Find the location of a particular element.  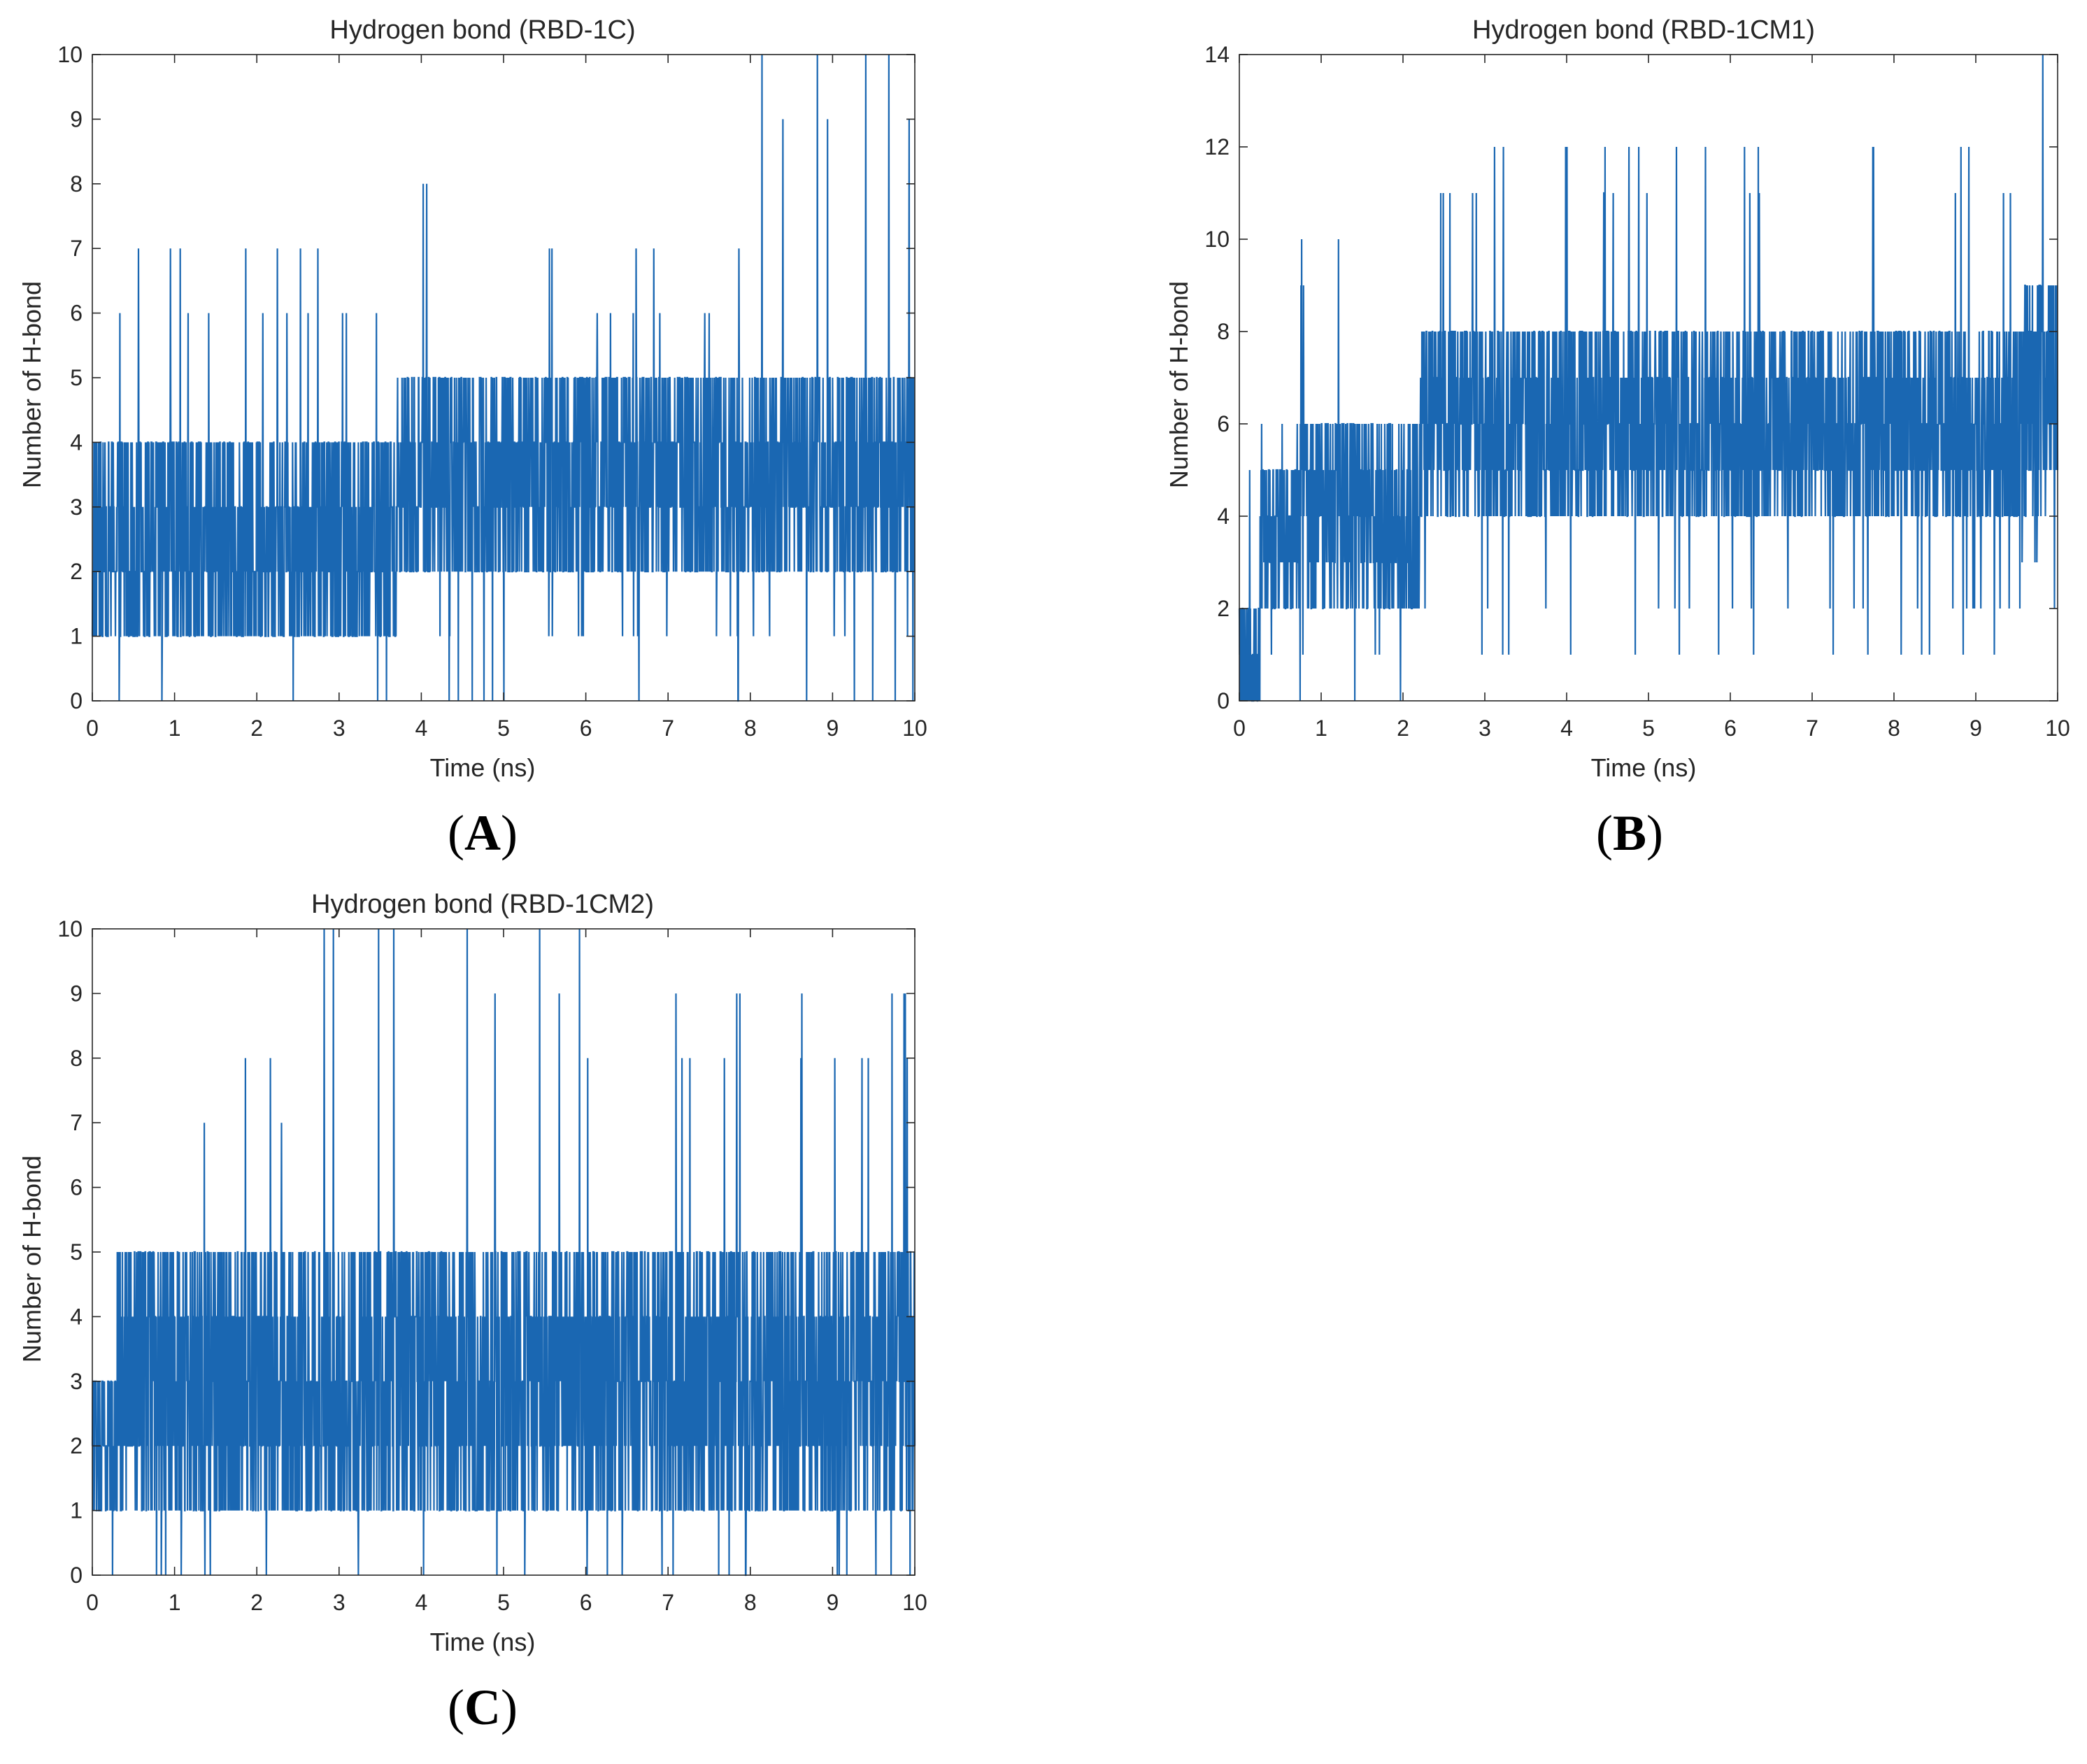

chart-b-xtick-label: 1 is located at coordinates (1321, 728).